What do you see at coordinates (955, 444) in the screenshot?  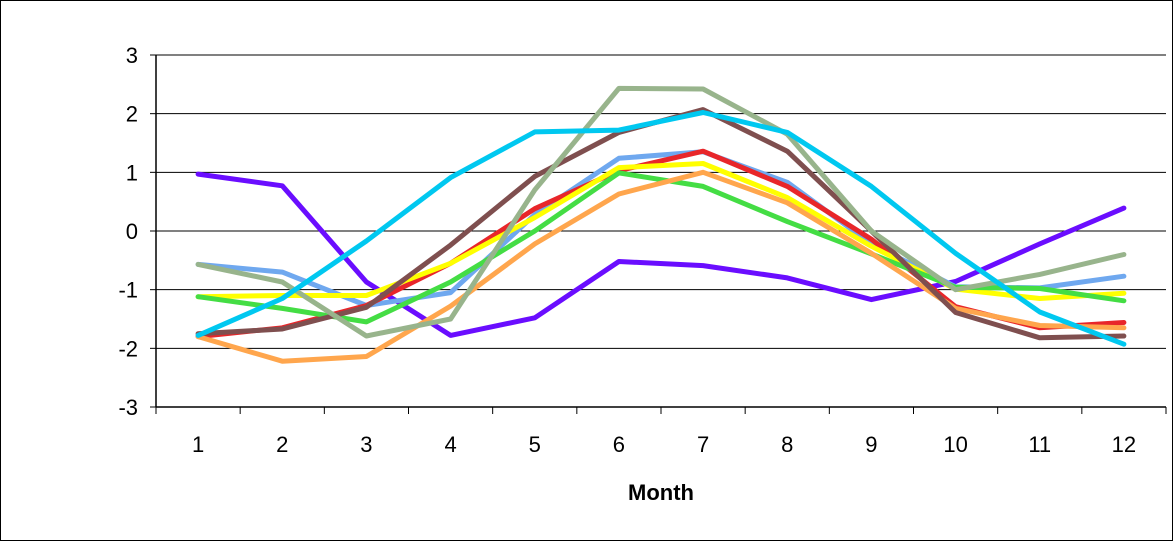 I see `x-tick-label: 10` at bounding box center [955, 444].